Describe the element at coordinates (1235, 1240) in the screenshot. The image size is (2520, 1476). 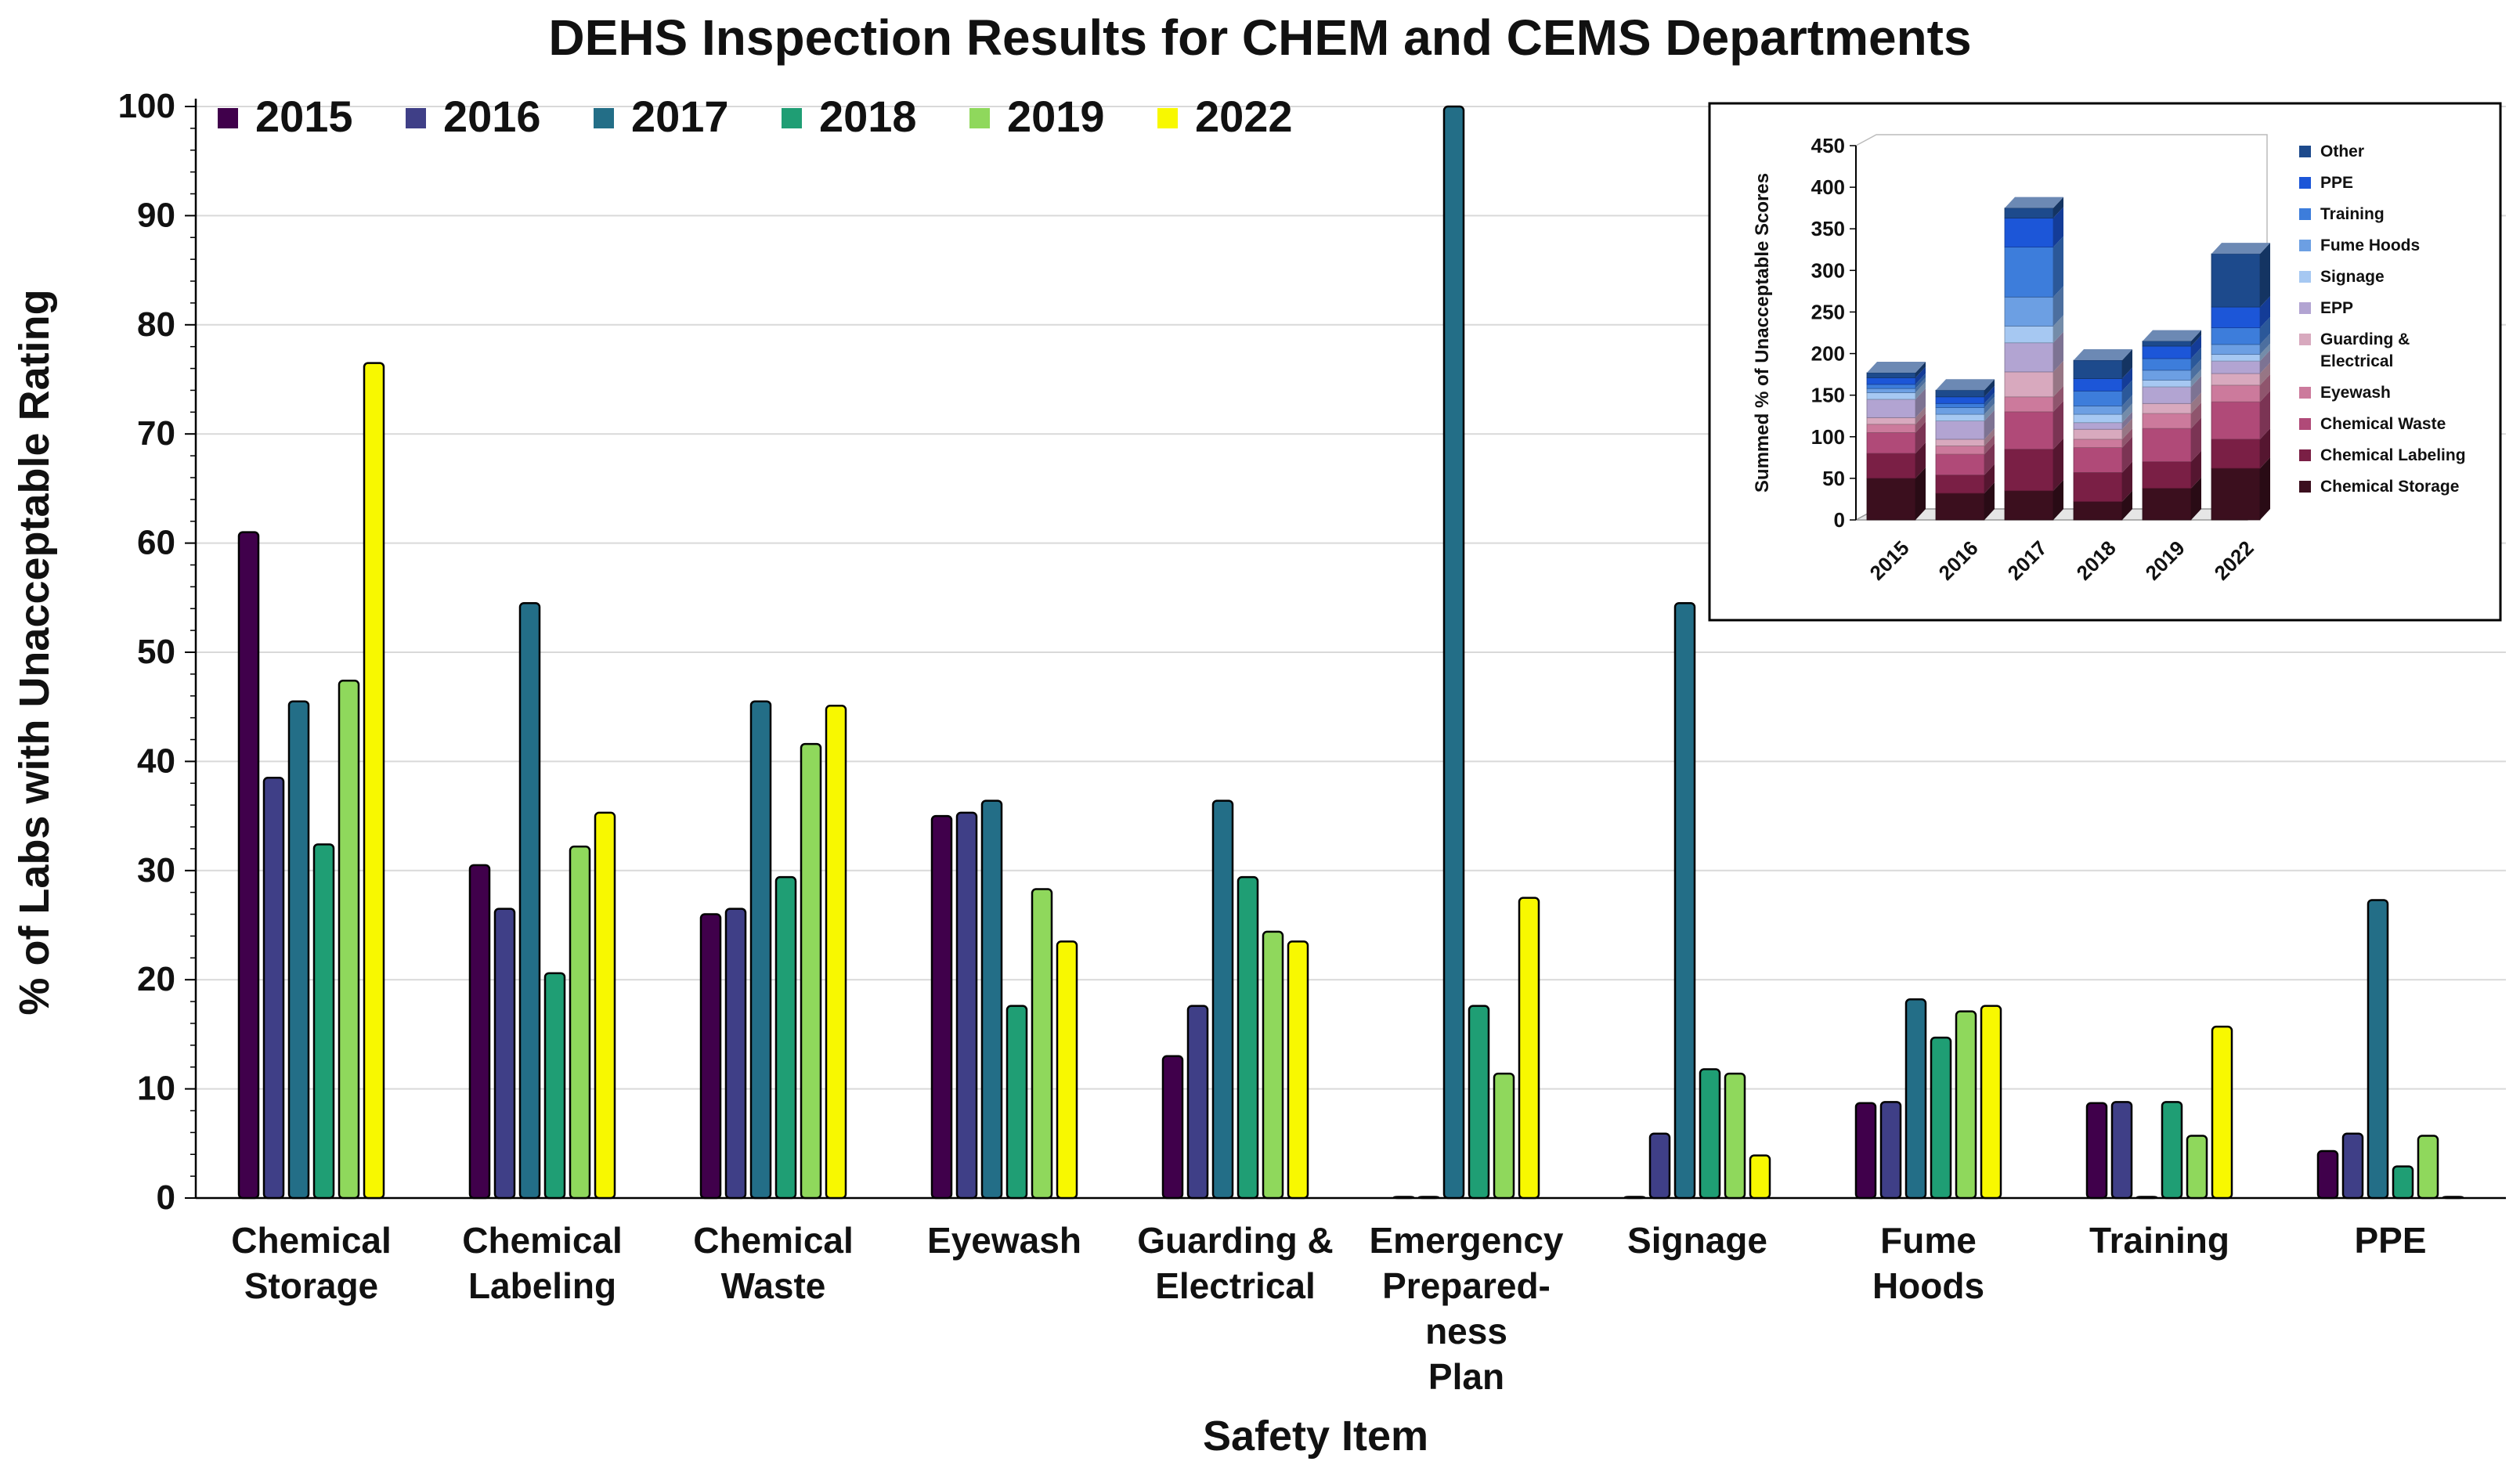
I see `x-tick-label-line: Guarding &` at that location.